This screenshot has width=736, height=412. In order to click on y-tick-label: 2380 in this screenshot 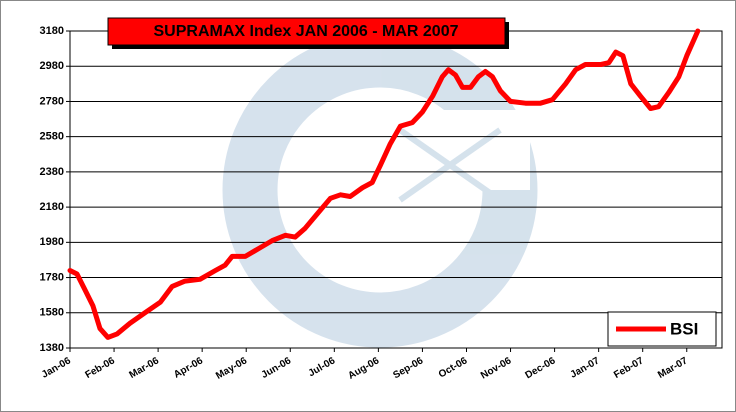, I will do `click(52, 172)`.